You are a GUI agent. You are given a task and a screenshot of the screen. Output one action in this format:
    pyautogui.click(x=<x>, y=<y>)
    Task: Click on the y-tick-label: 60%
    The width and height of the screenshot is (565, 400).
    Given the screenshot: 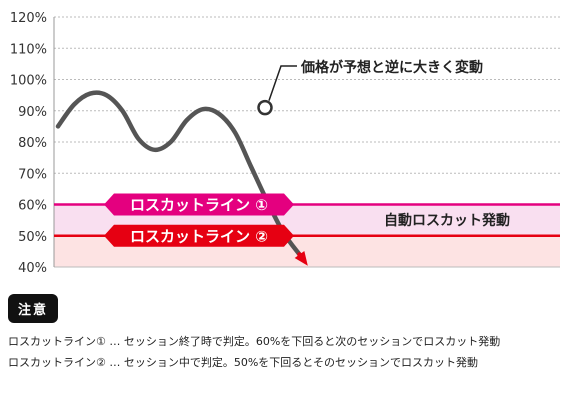 What is the action you would take?
    pyautogui.click(x=32, y=206)
    